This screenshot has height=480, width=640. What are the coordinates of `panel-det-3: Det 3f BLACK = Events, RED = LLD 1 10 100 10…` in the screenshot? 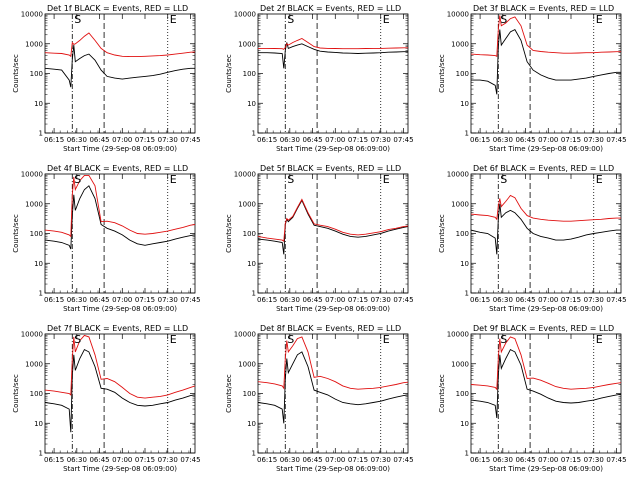 It's located at (532, 78).